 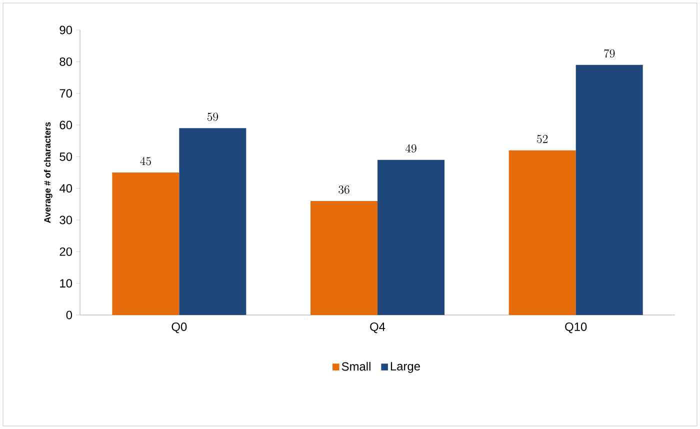 I want to click on y-axis-title: Average # of characters, so click(x=48, y=172).